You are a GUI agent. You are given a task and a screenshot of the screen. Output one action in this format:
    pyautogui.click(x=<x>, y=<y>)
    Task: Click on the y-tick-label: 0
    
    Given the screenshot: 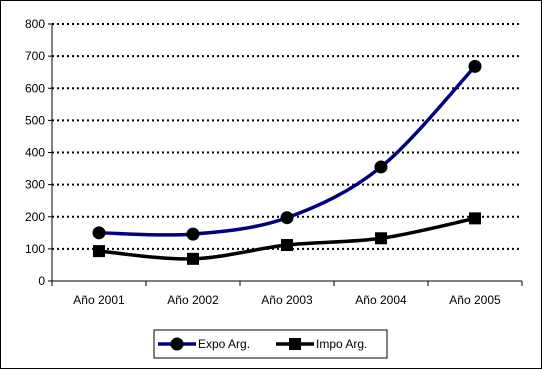 What is the action you would take?
    pyautogui.click(x=41, y=281)
    